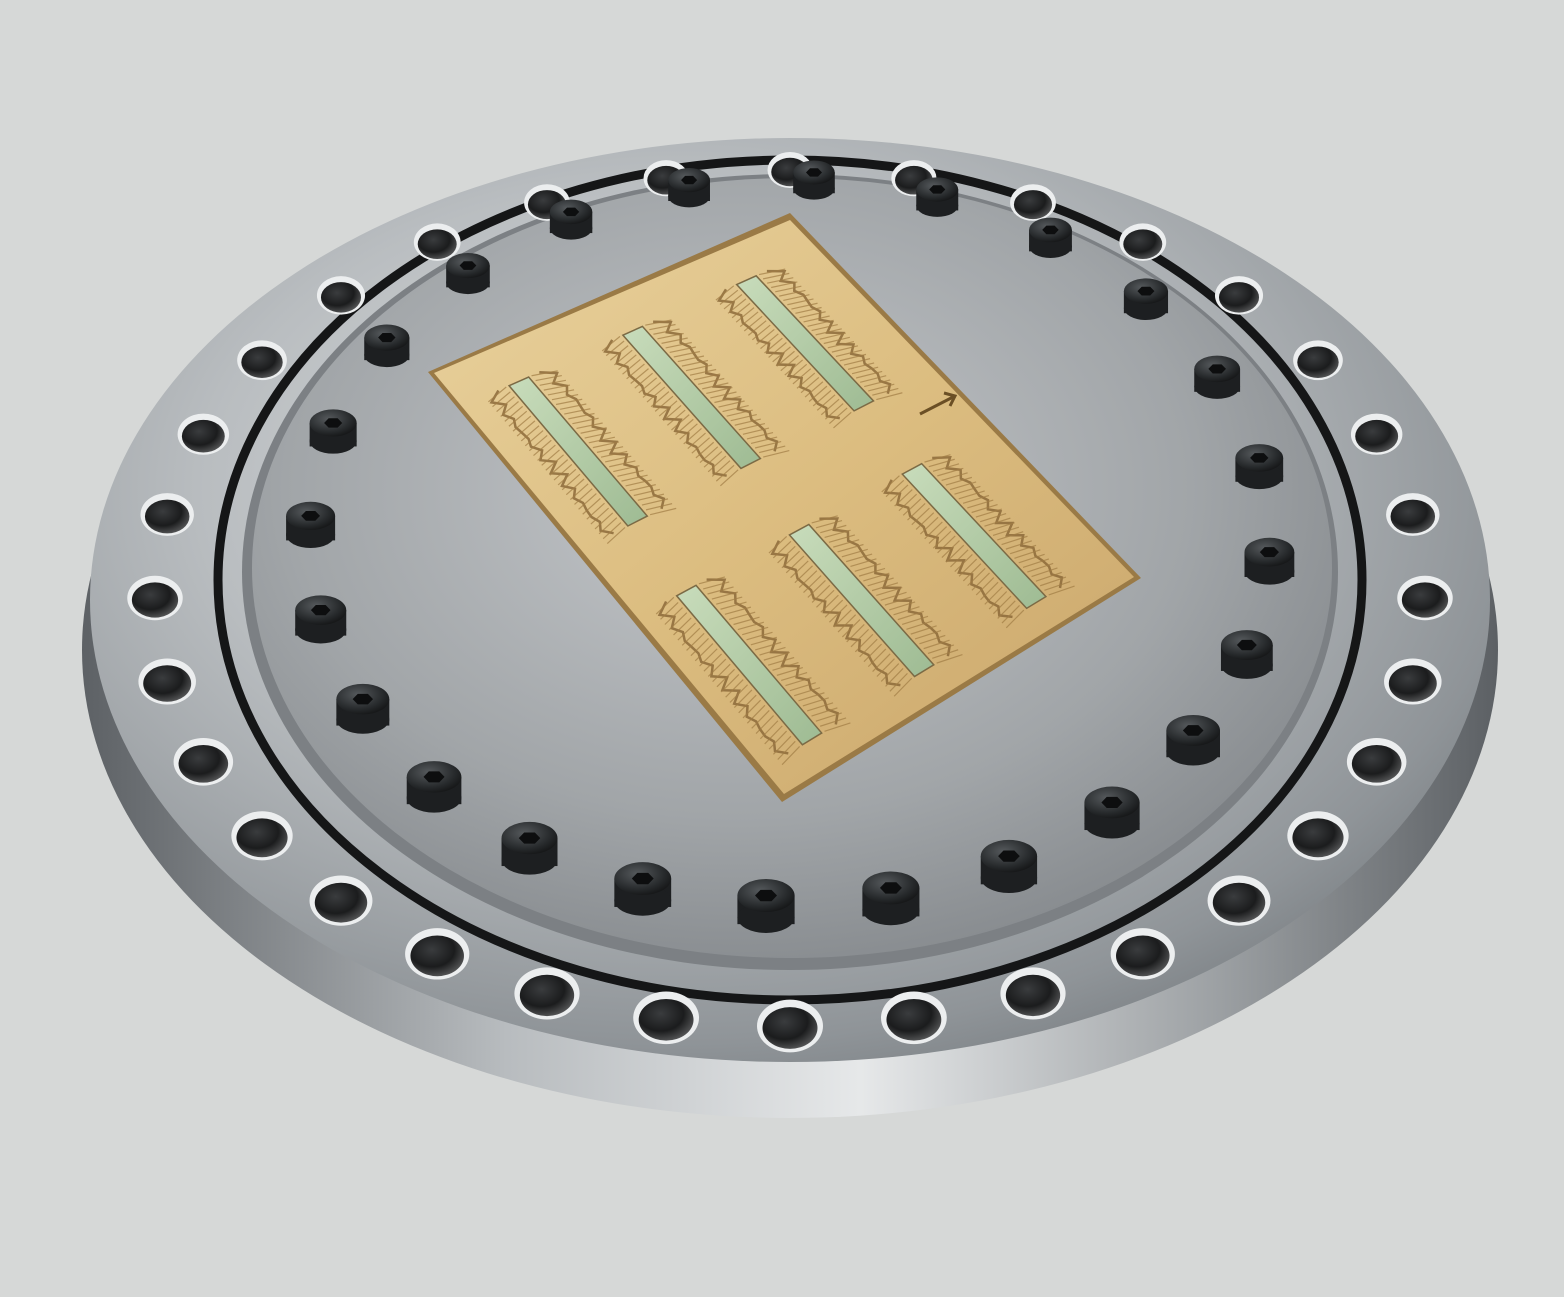 Image resolution: width=1564 pixels, height=1297 pixels. I want to click on direction-marker, so click(938, 403).